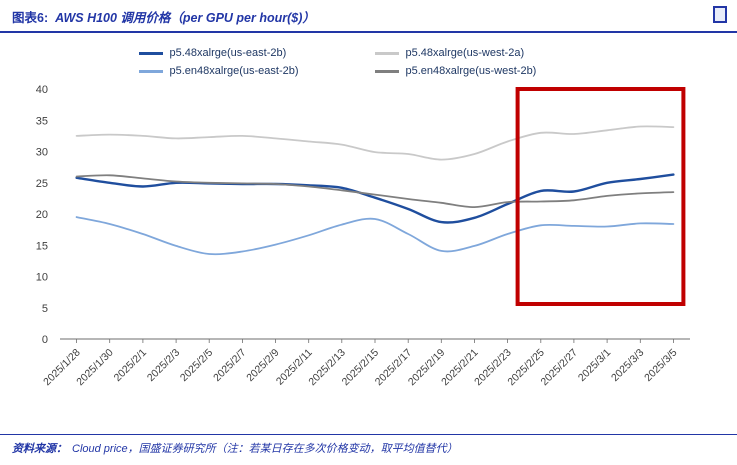 This screenshot has width=737, height=465. I want to click on legend-label: p5.en48xalrge(us-east-2b), so click(234, 71).